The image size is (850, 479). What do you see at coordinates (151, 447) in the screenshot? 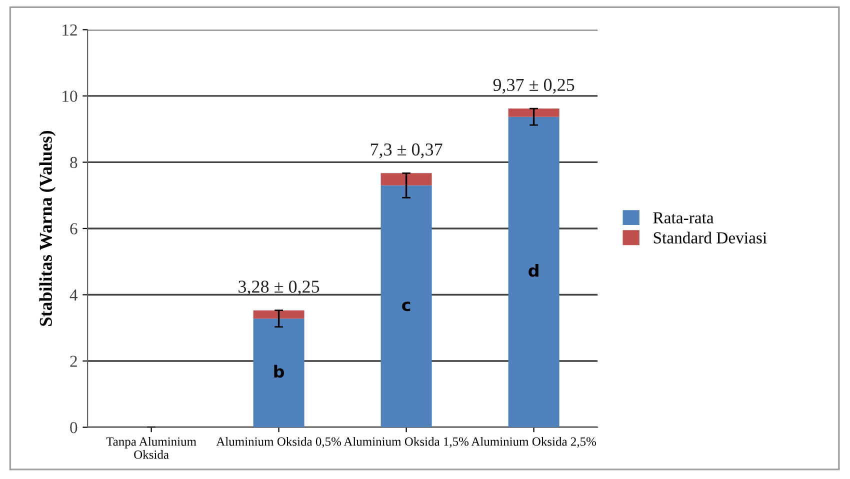
I see `x-tick-label: Tanpa Aluminium Oksida` at bounding box center [151, 447].